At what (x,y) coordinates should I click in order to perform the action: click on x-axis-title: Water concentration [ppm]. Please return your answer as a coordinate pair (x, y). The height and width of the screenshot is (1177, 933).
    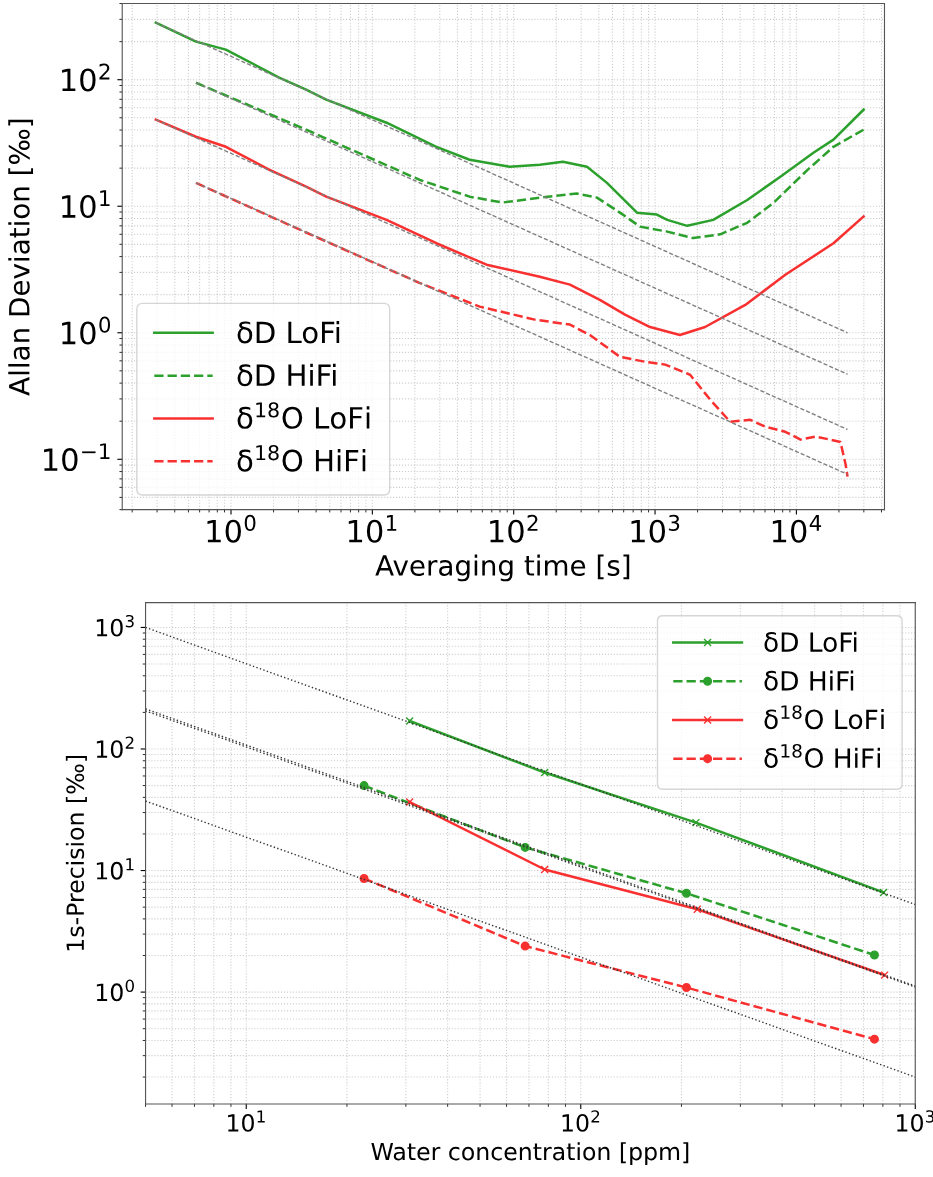
    Looking at the image, I should click on (530, 1154).